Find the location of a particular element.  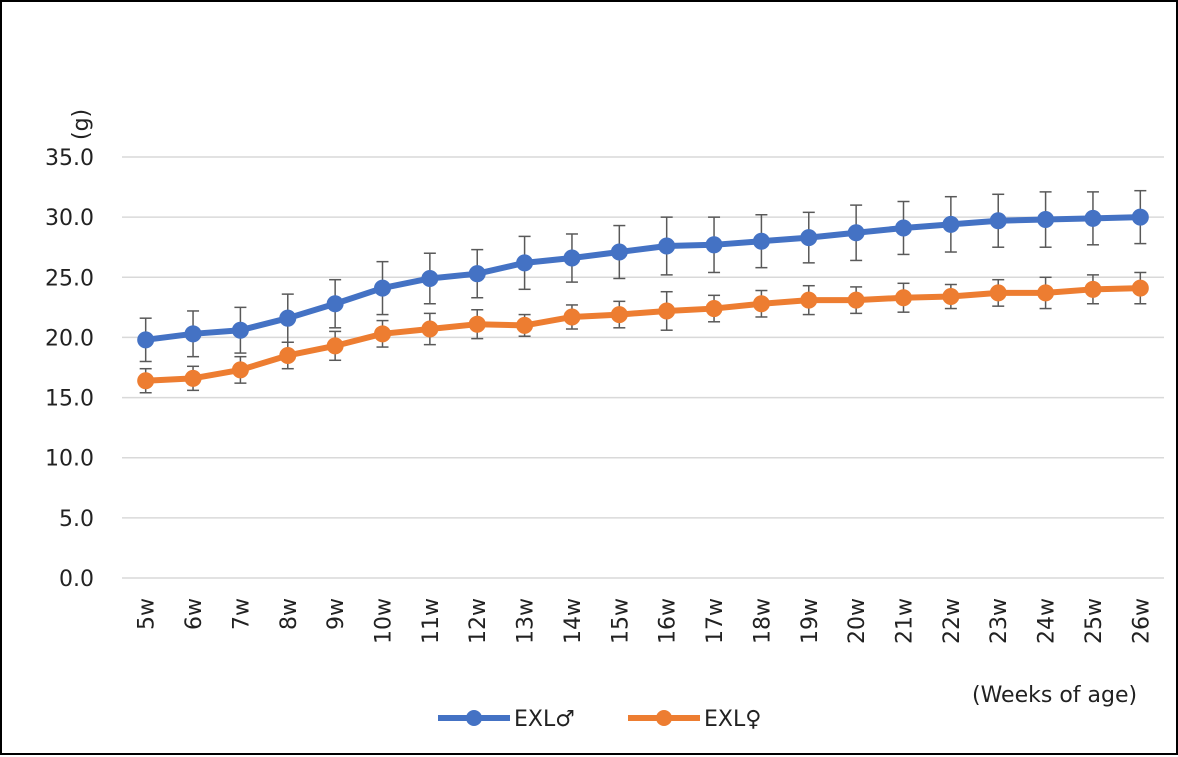

x-tick-label: 18w is located at coordinates (762, 621).